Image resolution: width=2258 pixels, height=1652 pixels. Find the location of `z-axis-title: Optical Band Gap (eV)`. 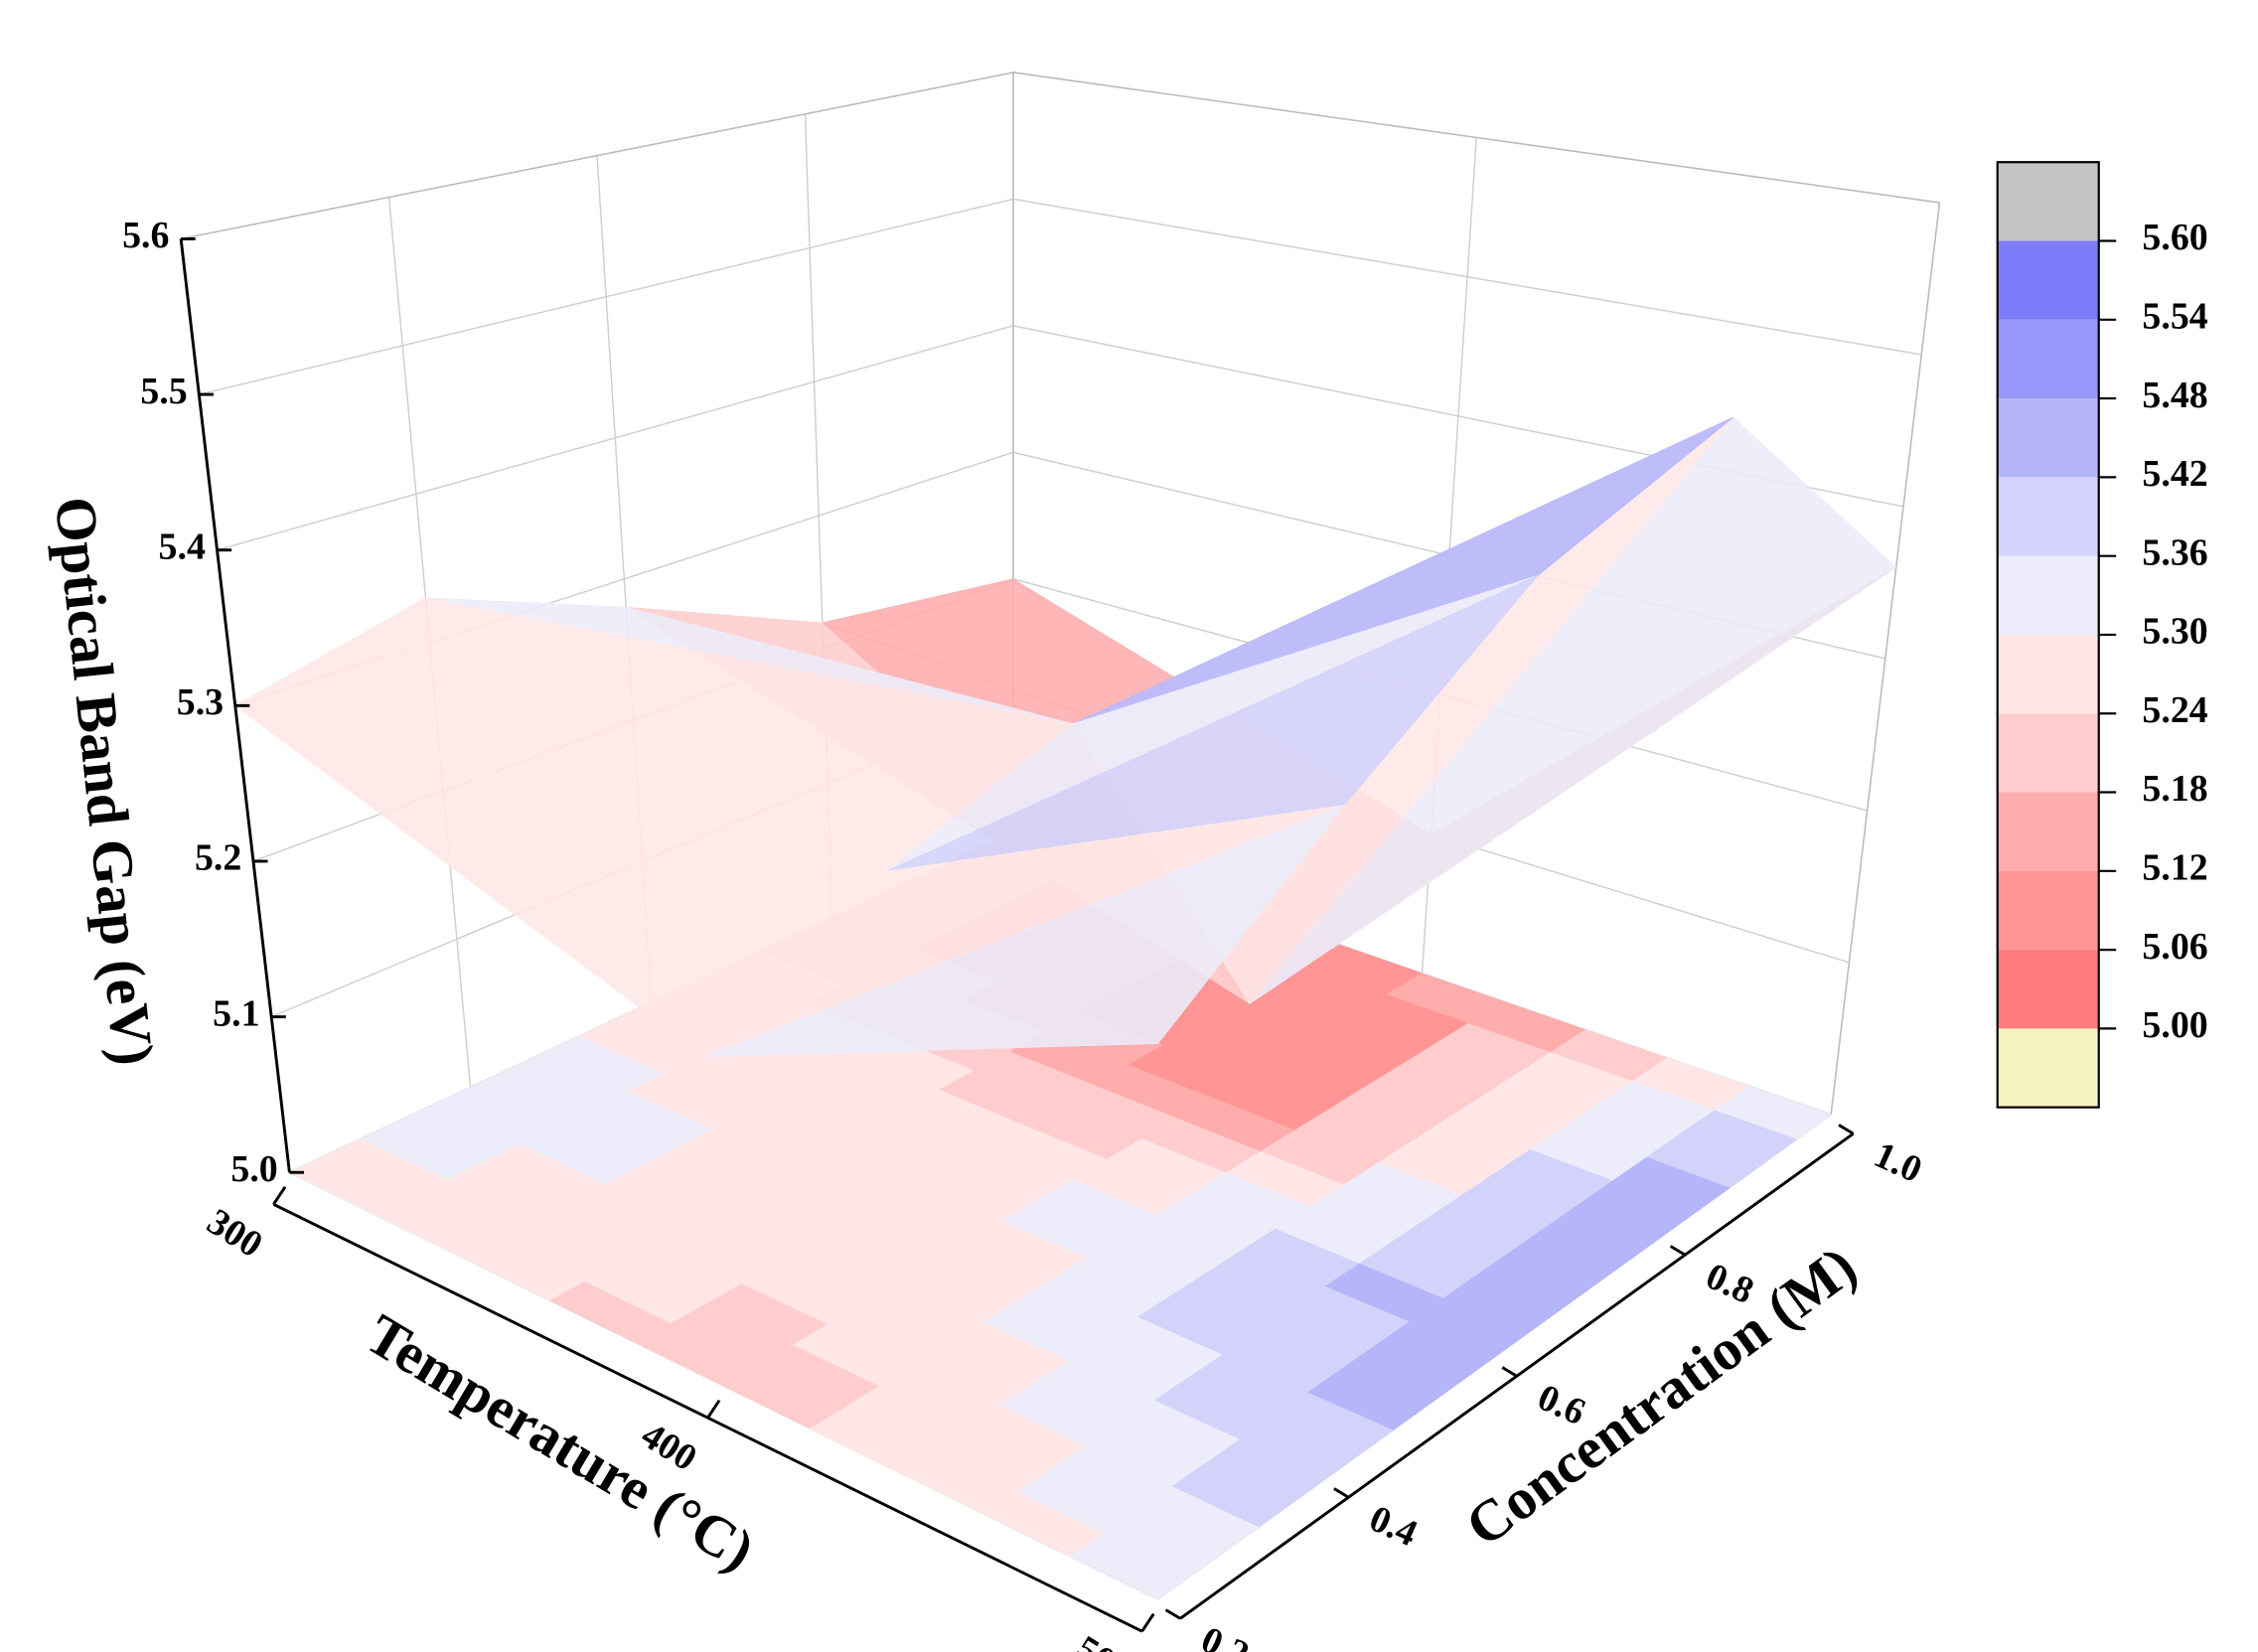

z-axis-title: Optical Band Gap (eV) is located at coordinates (105, 781).